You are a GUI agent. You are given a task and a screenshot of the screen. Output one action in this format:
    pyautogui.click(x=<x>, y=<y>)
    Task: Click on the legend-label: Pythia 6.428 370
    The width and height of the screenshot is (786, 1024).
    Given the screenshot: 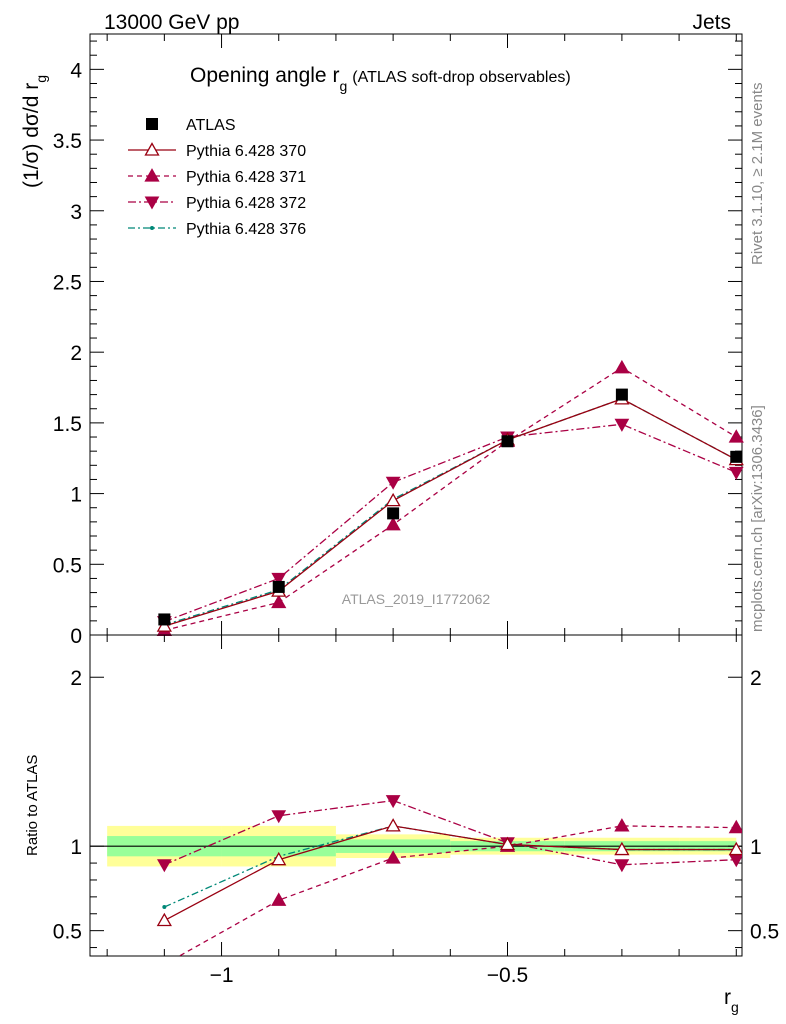 What is the action you would take?
    pyautogui.click(x=246, y=151)
    